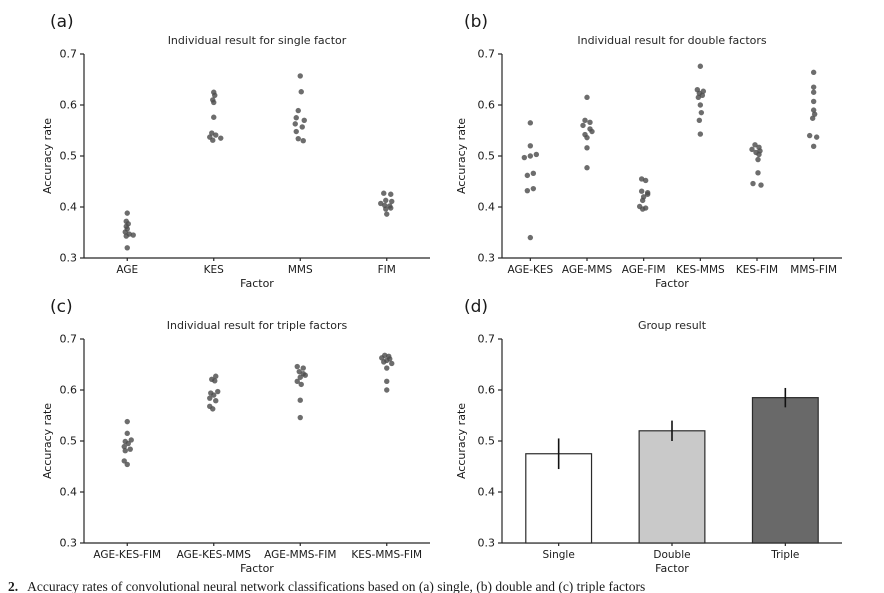 This screenshot has width=884, height=593. What do you see at coordinates (672, 325) in the screenshot?
I see `panel-d-title: Group result` at bounding box center [672, 325].